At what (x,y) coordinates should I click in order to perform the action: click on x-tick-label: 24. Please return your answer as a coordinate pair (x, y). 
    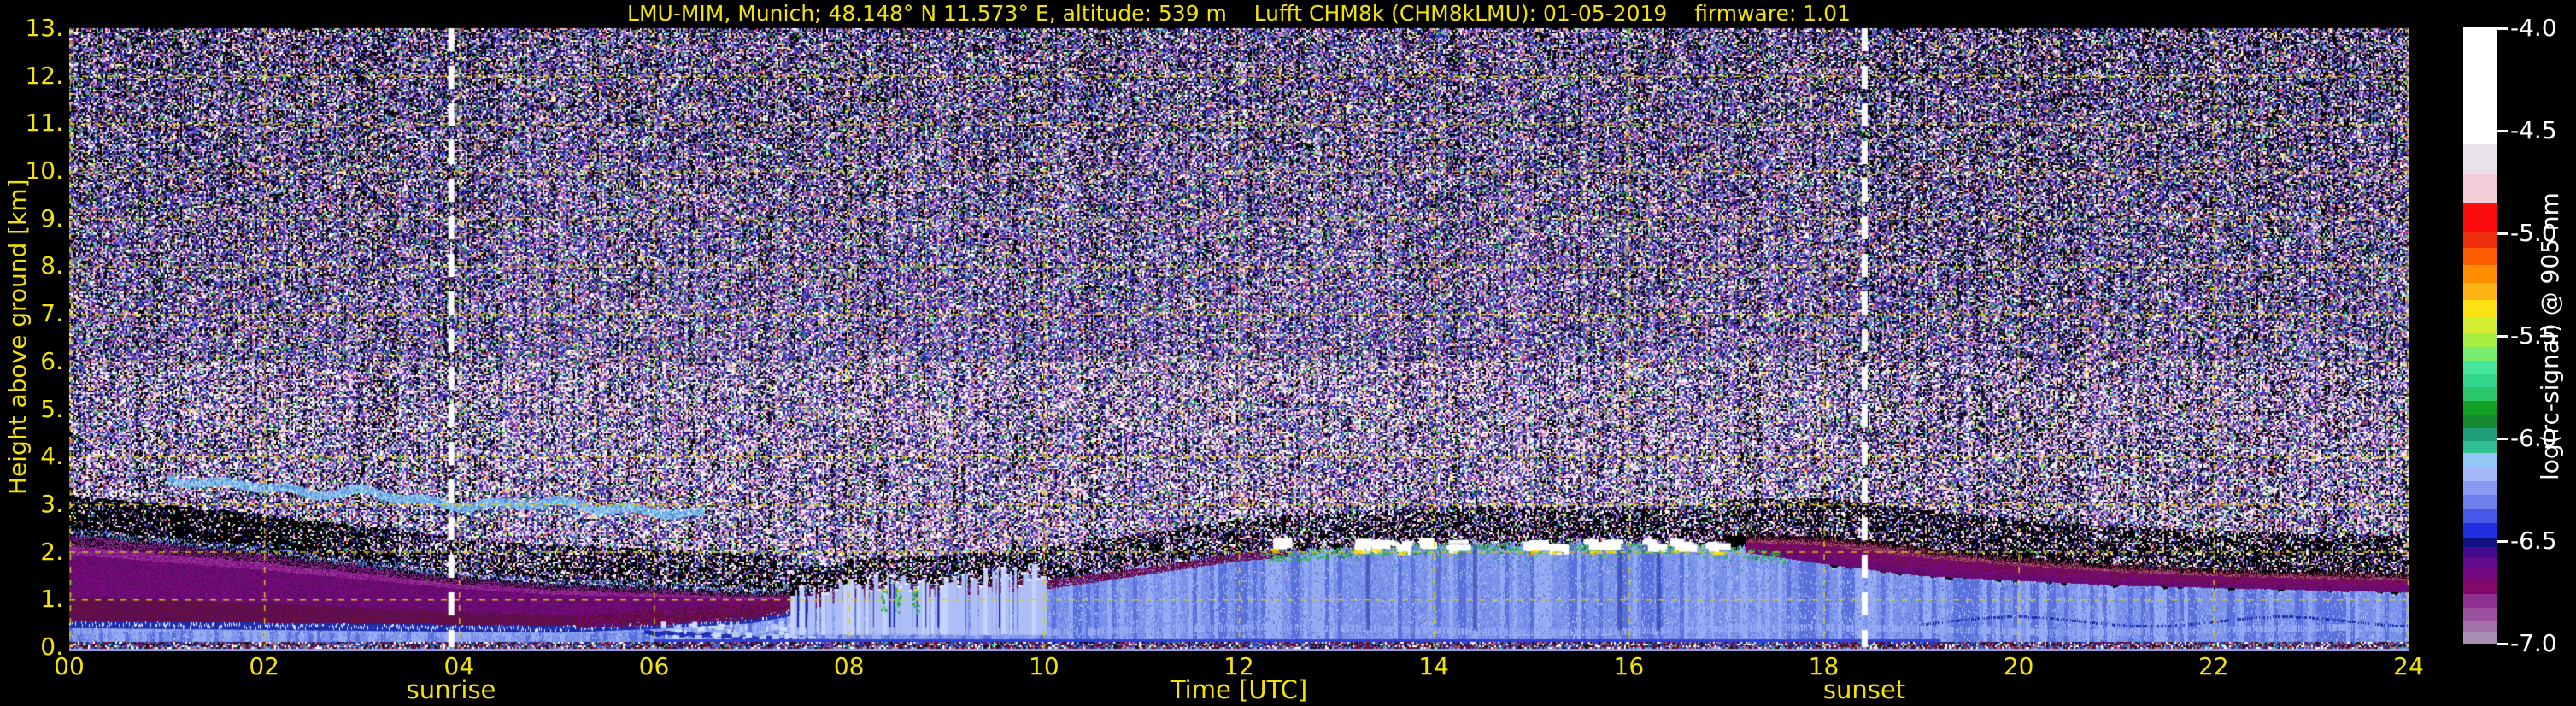
    Looking at the image, I should click on (2408, 666).